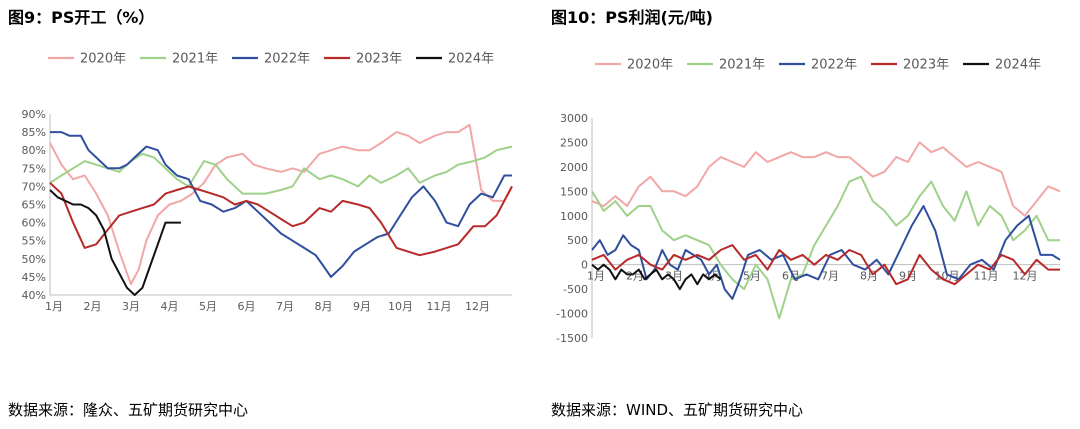 The height and width of the screenshot is (429, 1080). I want to click on y-tick-label: -1000, so click(572, 314).